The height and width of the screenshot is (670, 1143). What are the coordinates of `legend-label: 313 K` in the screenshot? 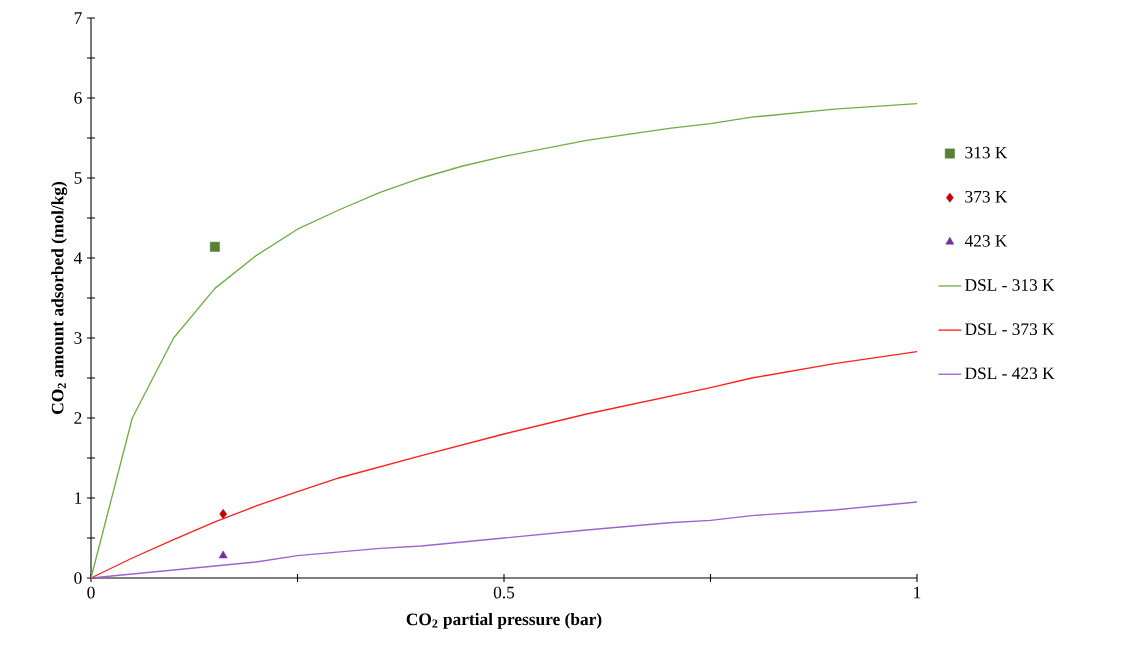 It's located at (986, 152).